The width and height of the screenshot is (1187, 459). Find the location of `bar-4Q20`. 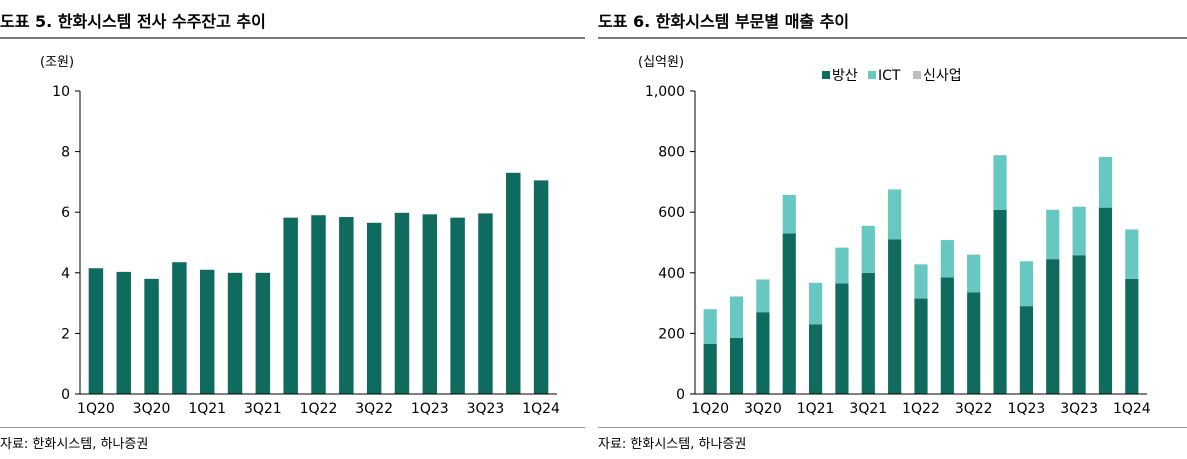

bar-4Q20 is located at coordinates (179, 328).